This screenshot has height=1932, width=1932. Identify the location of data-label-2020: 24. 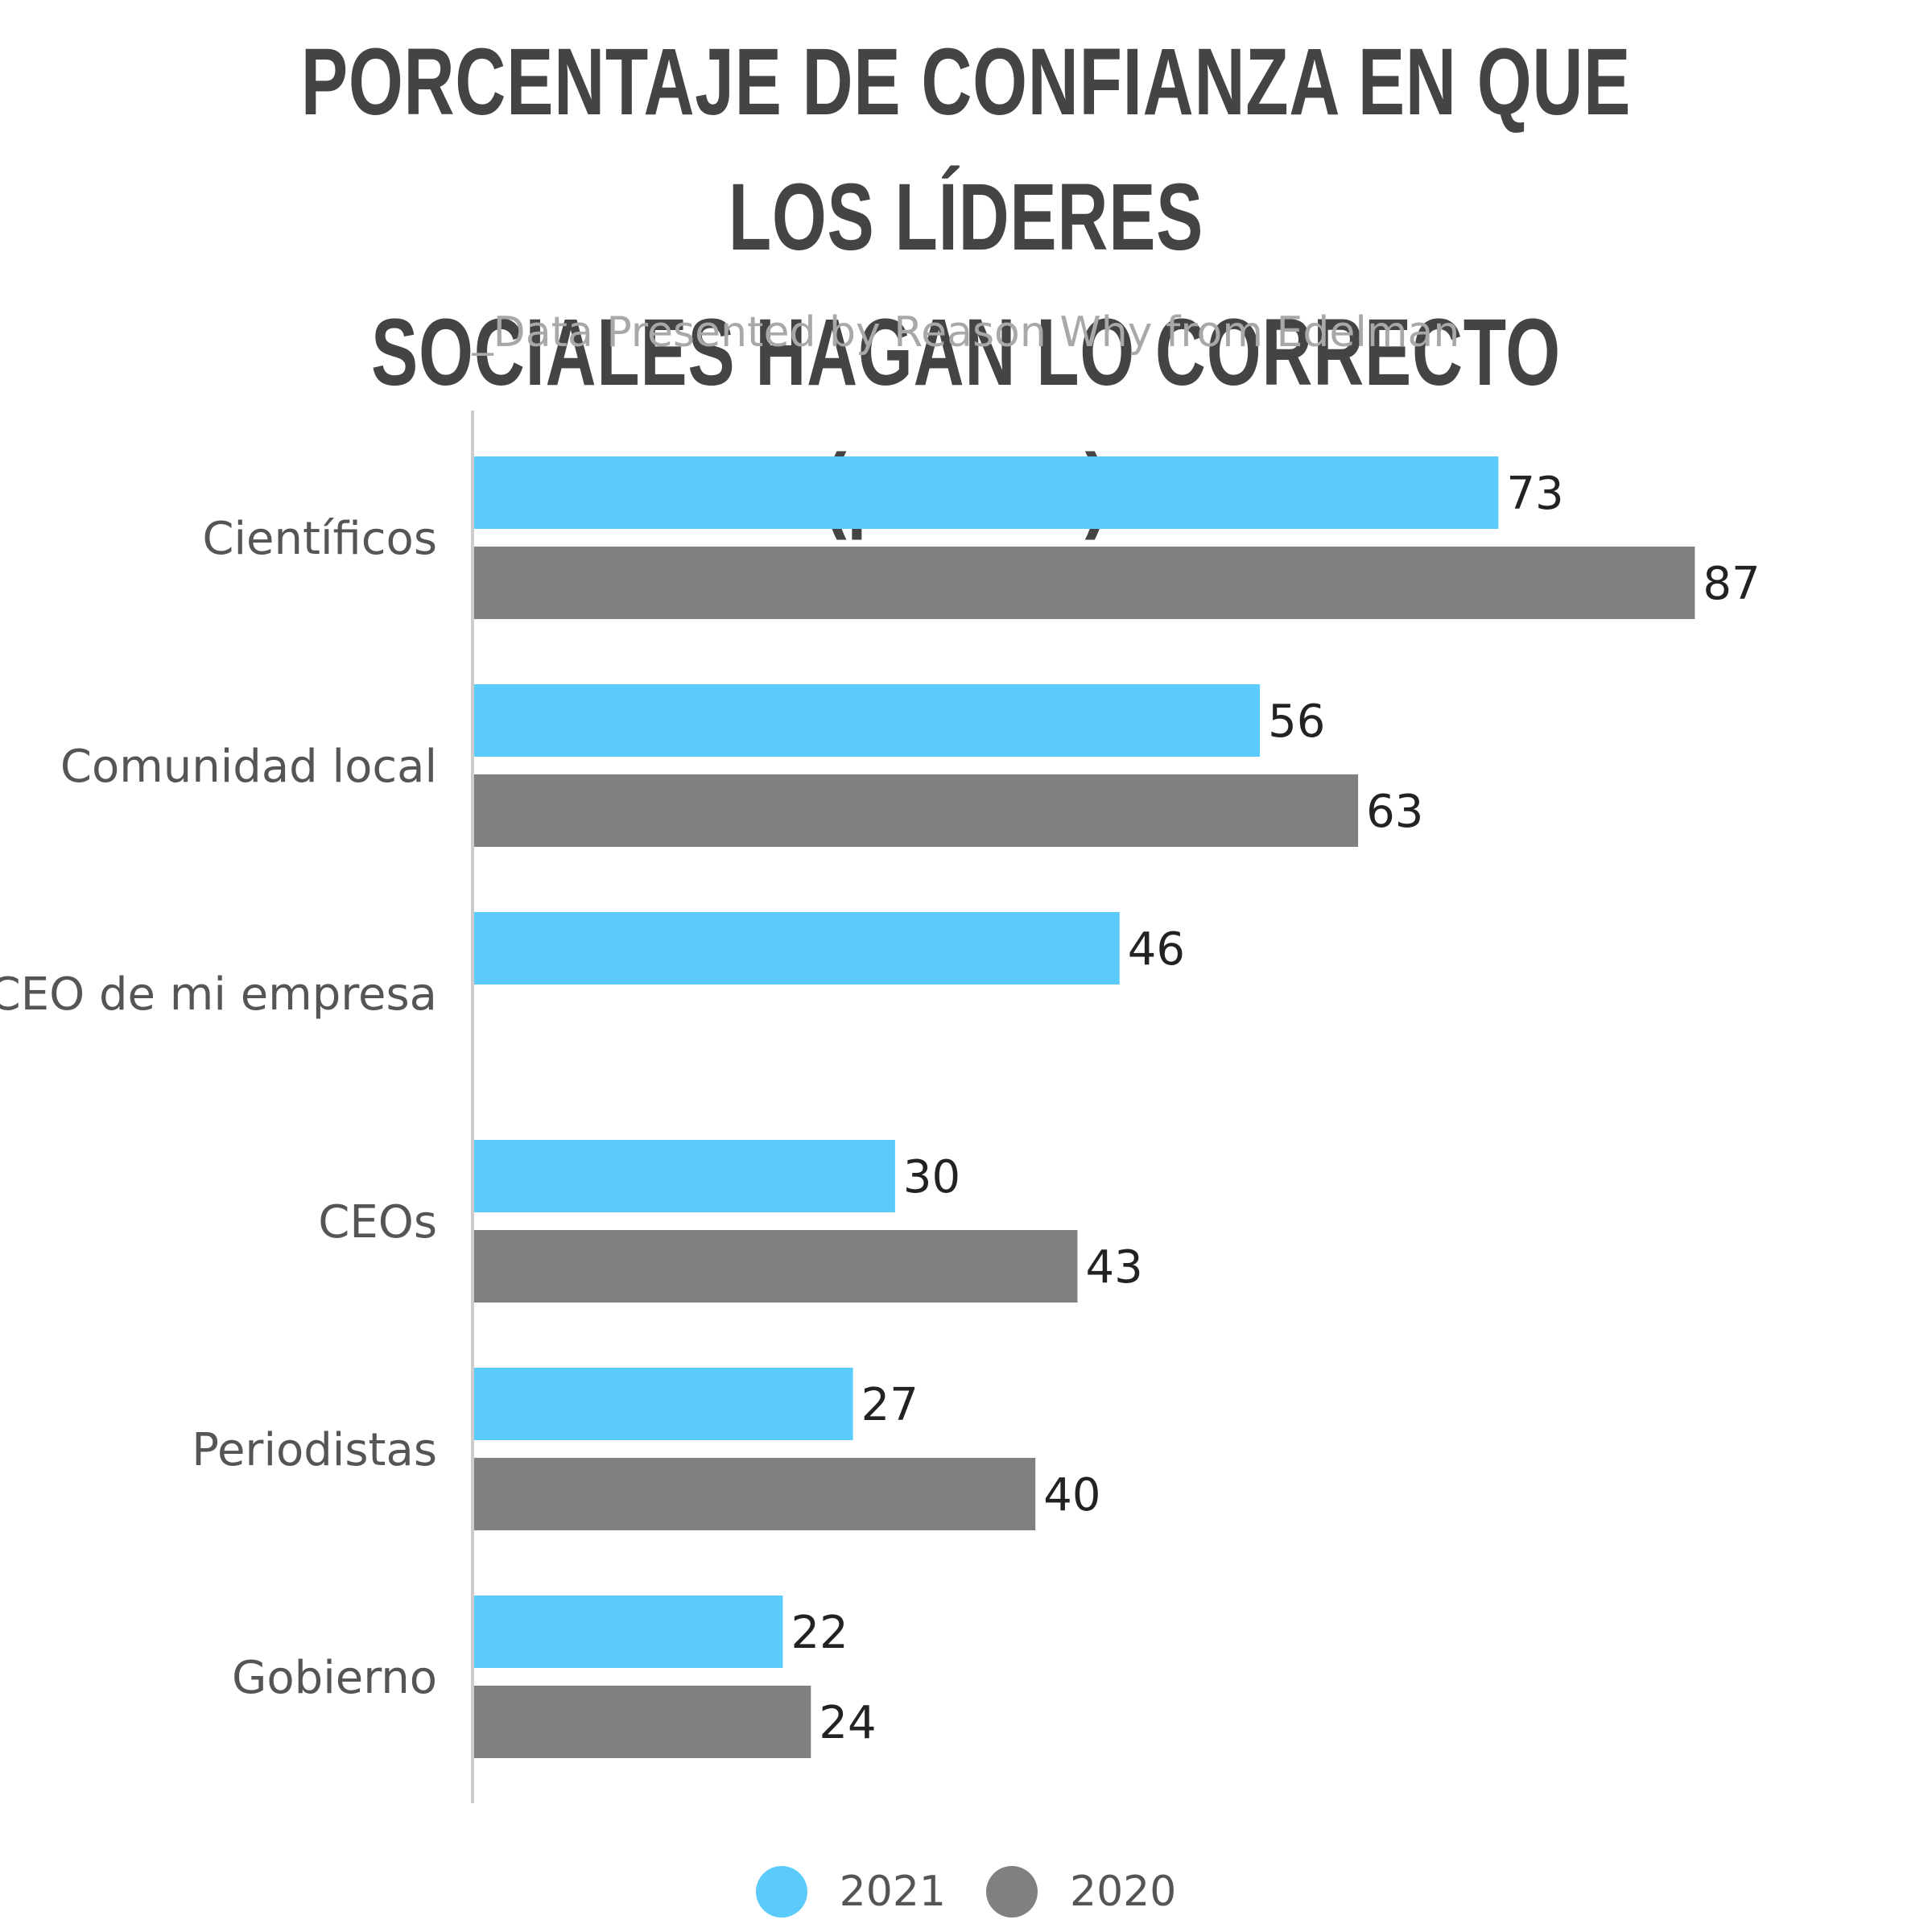
(847, 1723).